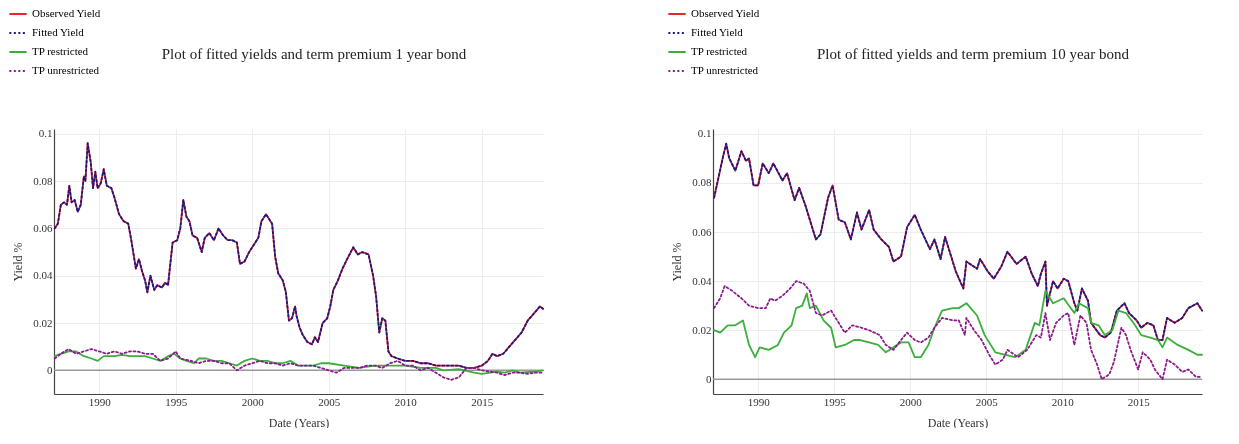  I want to click on chart-title: Plot of fitted yields and term premium 10 year bond, so click(973, 54).